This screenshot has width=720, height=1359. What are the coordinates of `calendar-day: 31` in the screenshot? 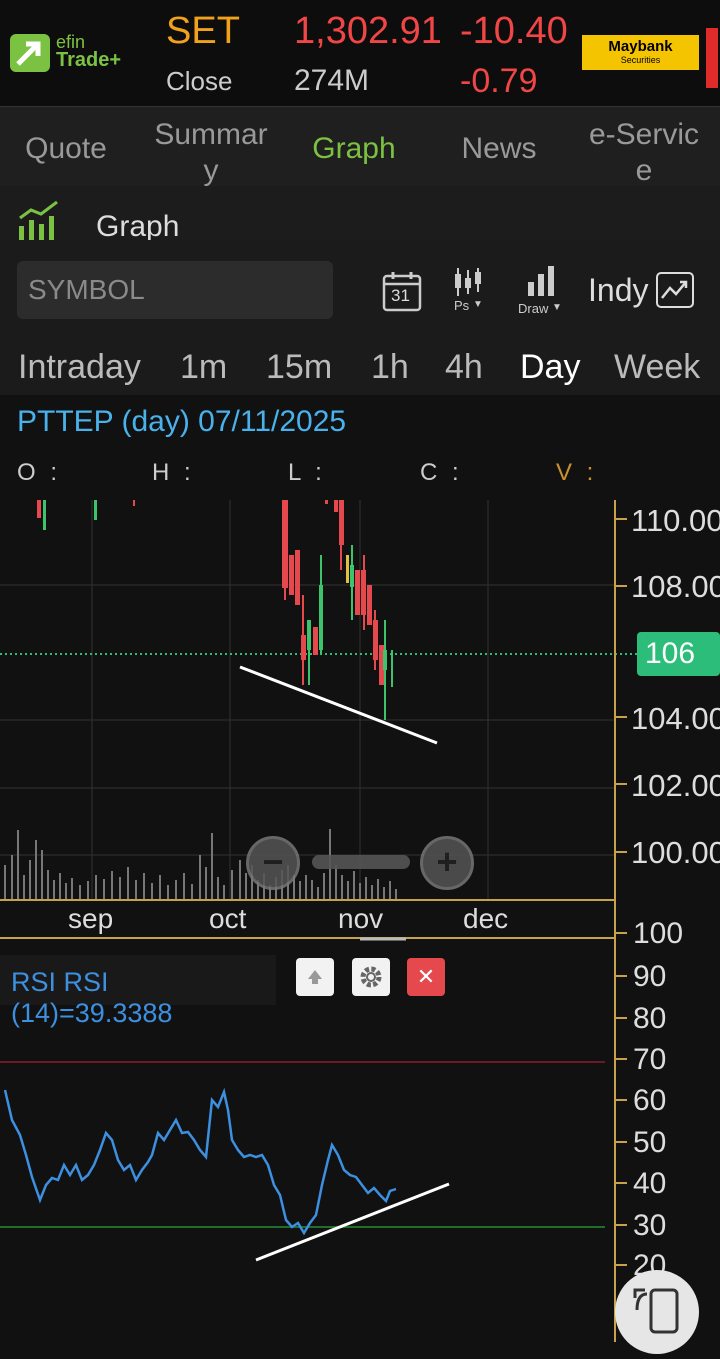 It's located at (400, 295).